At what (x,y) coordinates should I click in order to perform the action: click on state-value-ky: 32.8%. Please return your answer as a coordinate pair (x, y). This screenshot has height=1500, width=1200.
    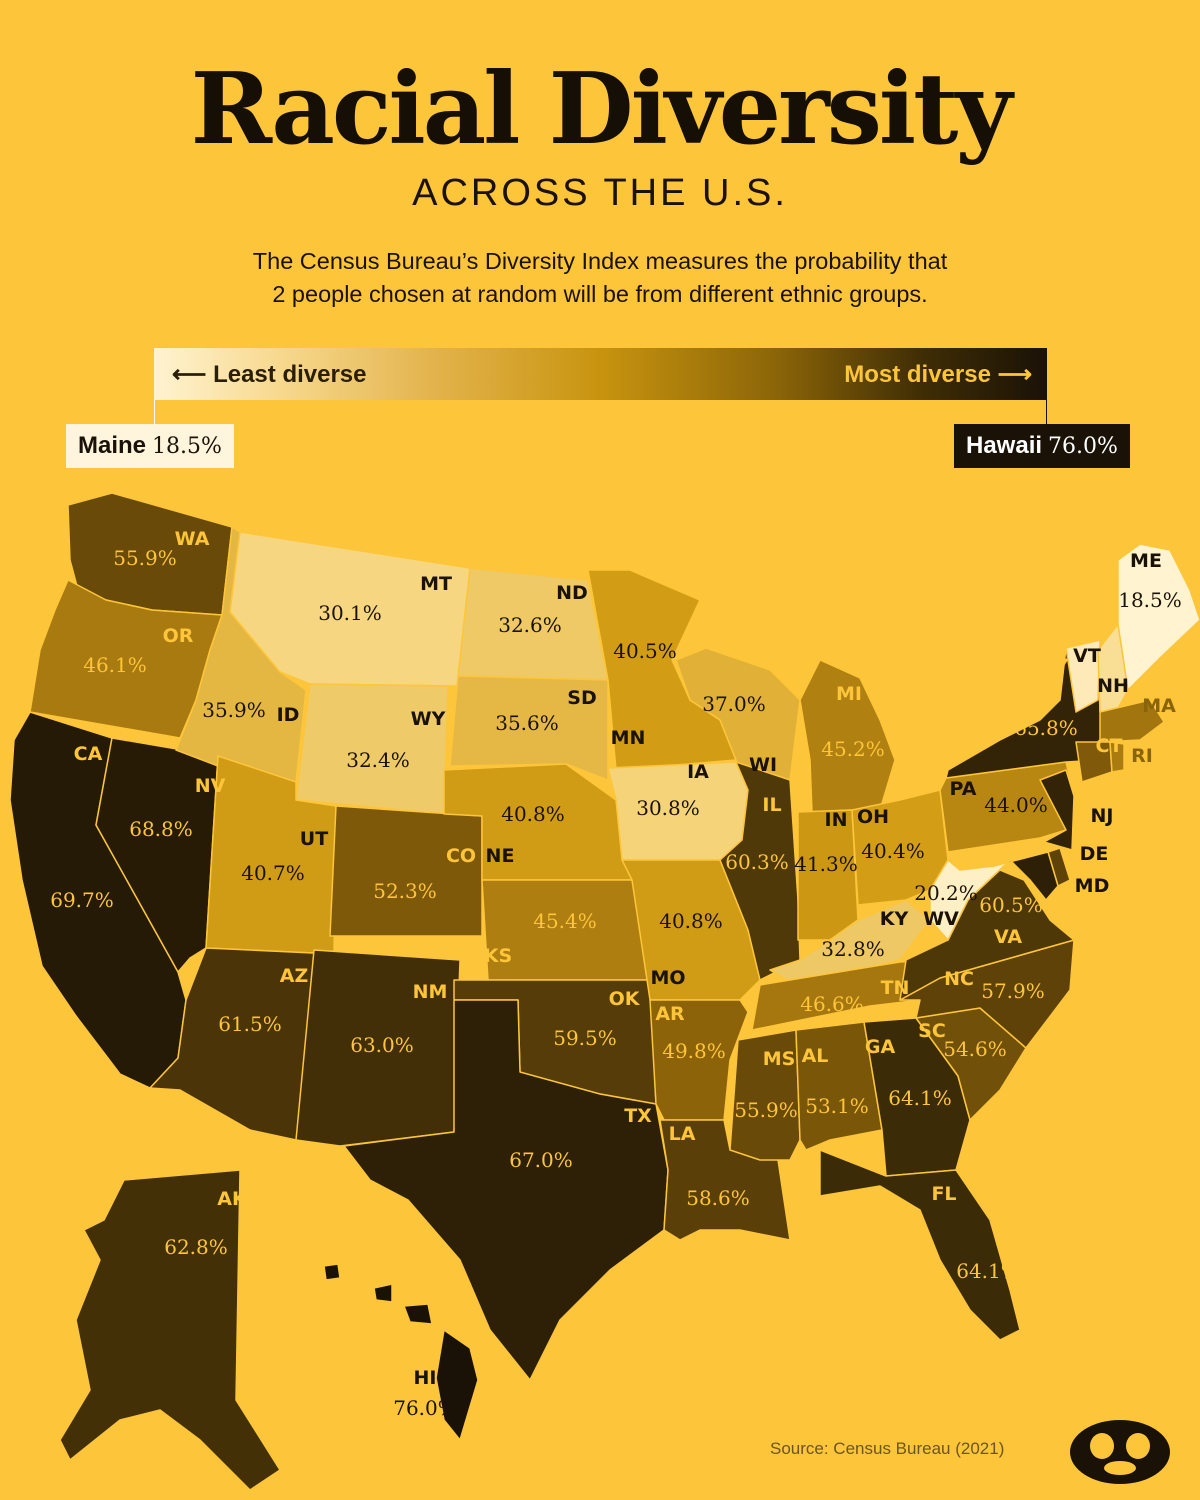
    Looking at the image, I should click on (853, 949).